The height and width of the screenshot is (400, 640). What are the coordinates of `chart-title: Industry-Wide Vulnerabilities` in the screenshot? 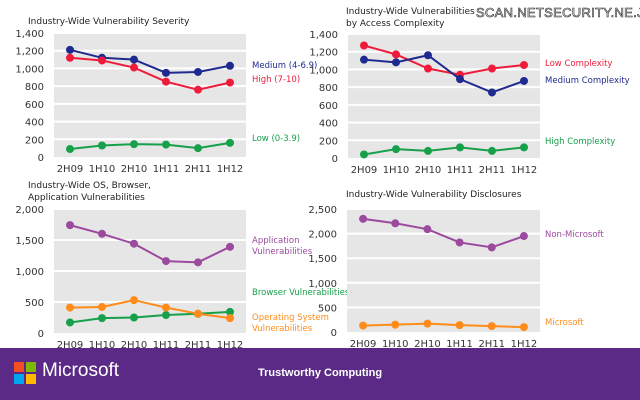 It's located at (410, 12).